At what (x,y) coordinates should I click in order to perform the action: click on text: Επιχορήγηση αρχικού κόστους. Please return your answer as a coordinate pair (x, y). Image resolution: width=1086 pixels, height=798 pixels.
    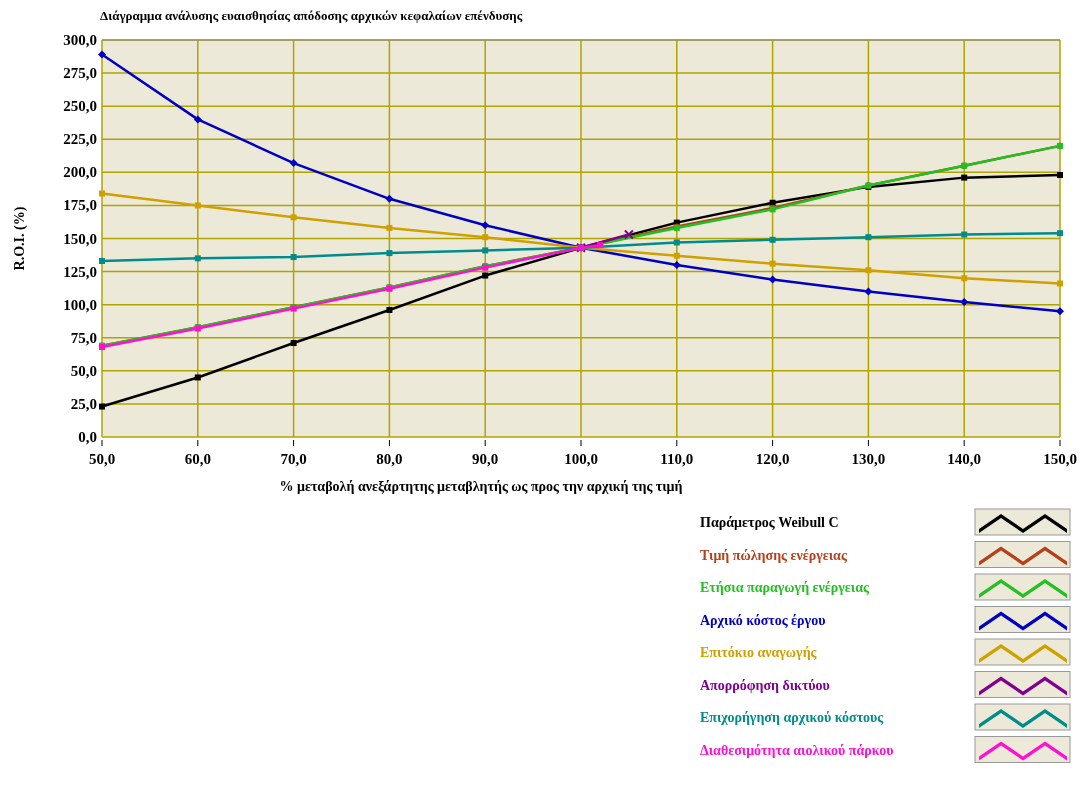
    Looking at the image, I should click on (792, 717).